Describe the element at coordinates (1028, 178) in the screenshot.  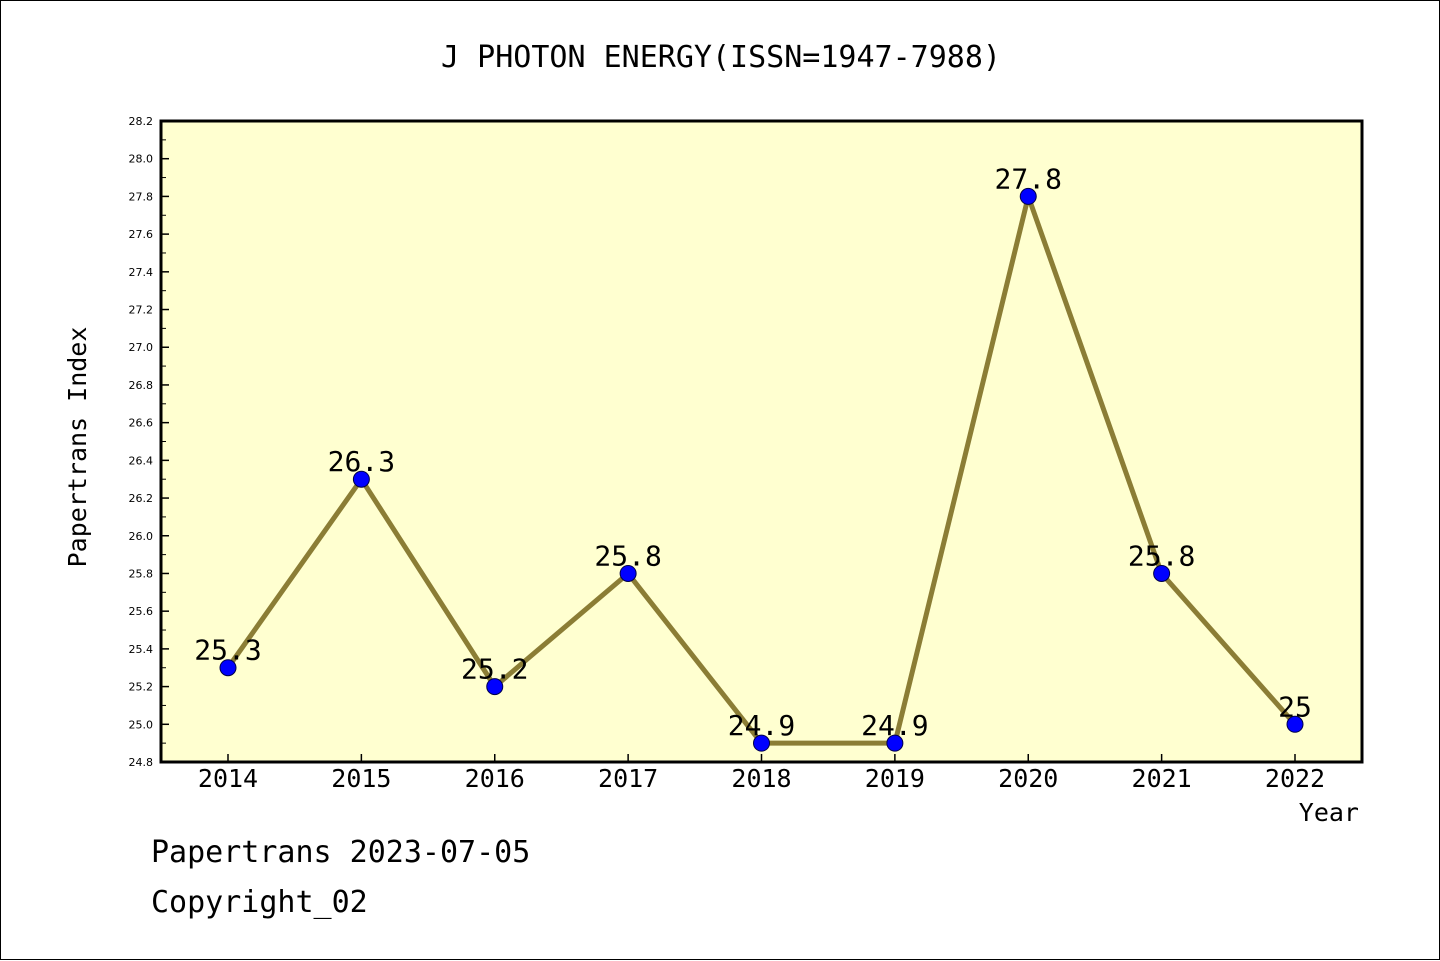
I see `data-label: 27.8` at that location.